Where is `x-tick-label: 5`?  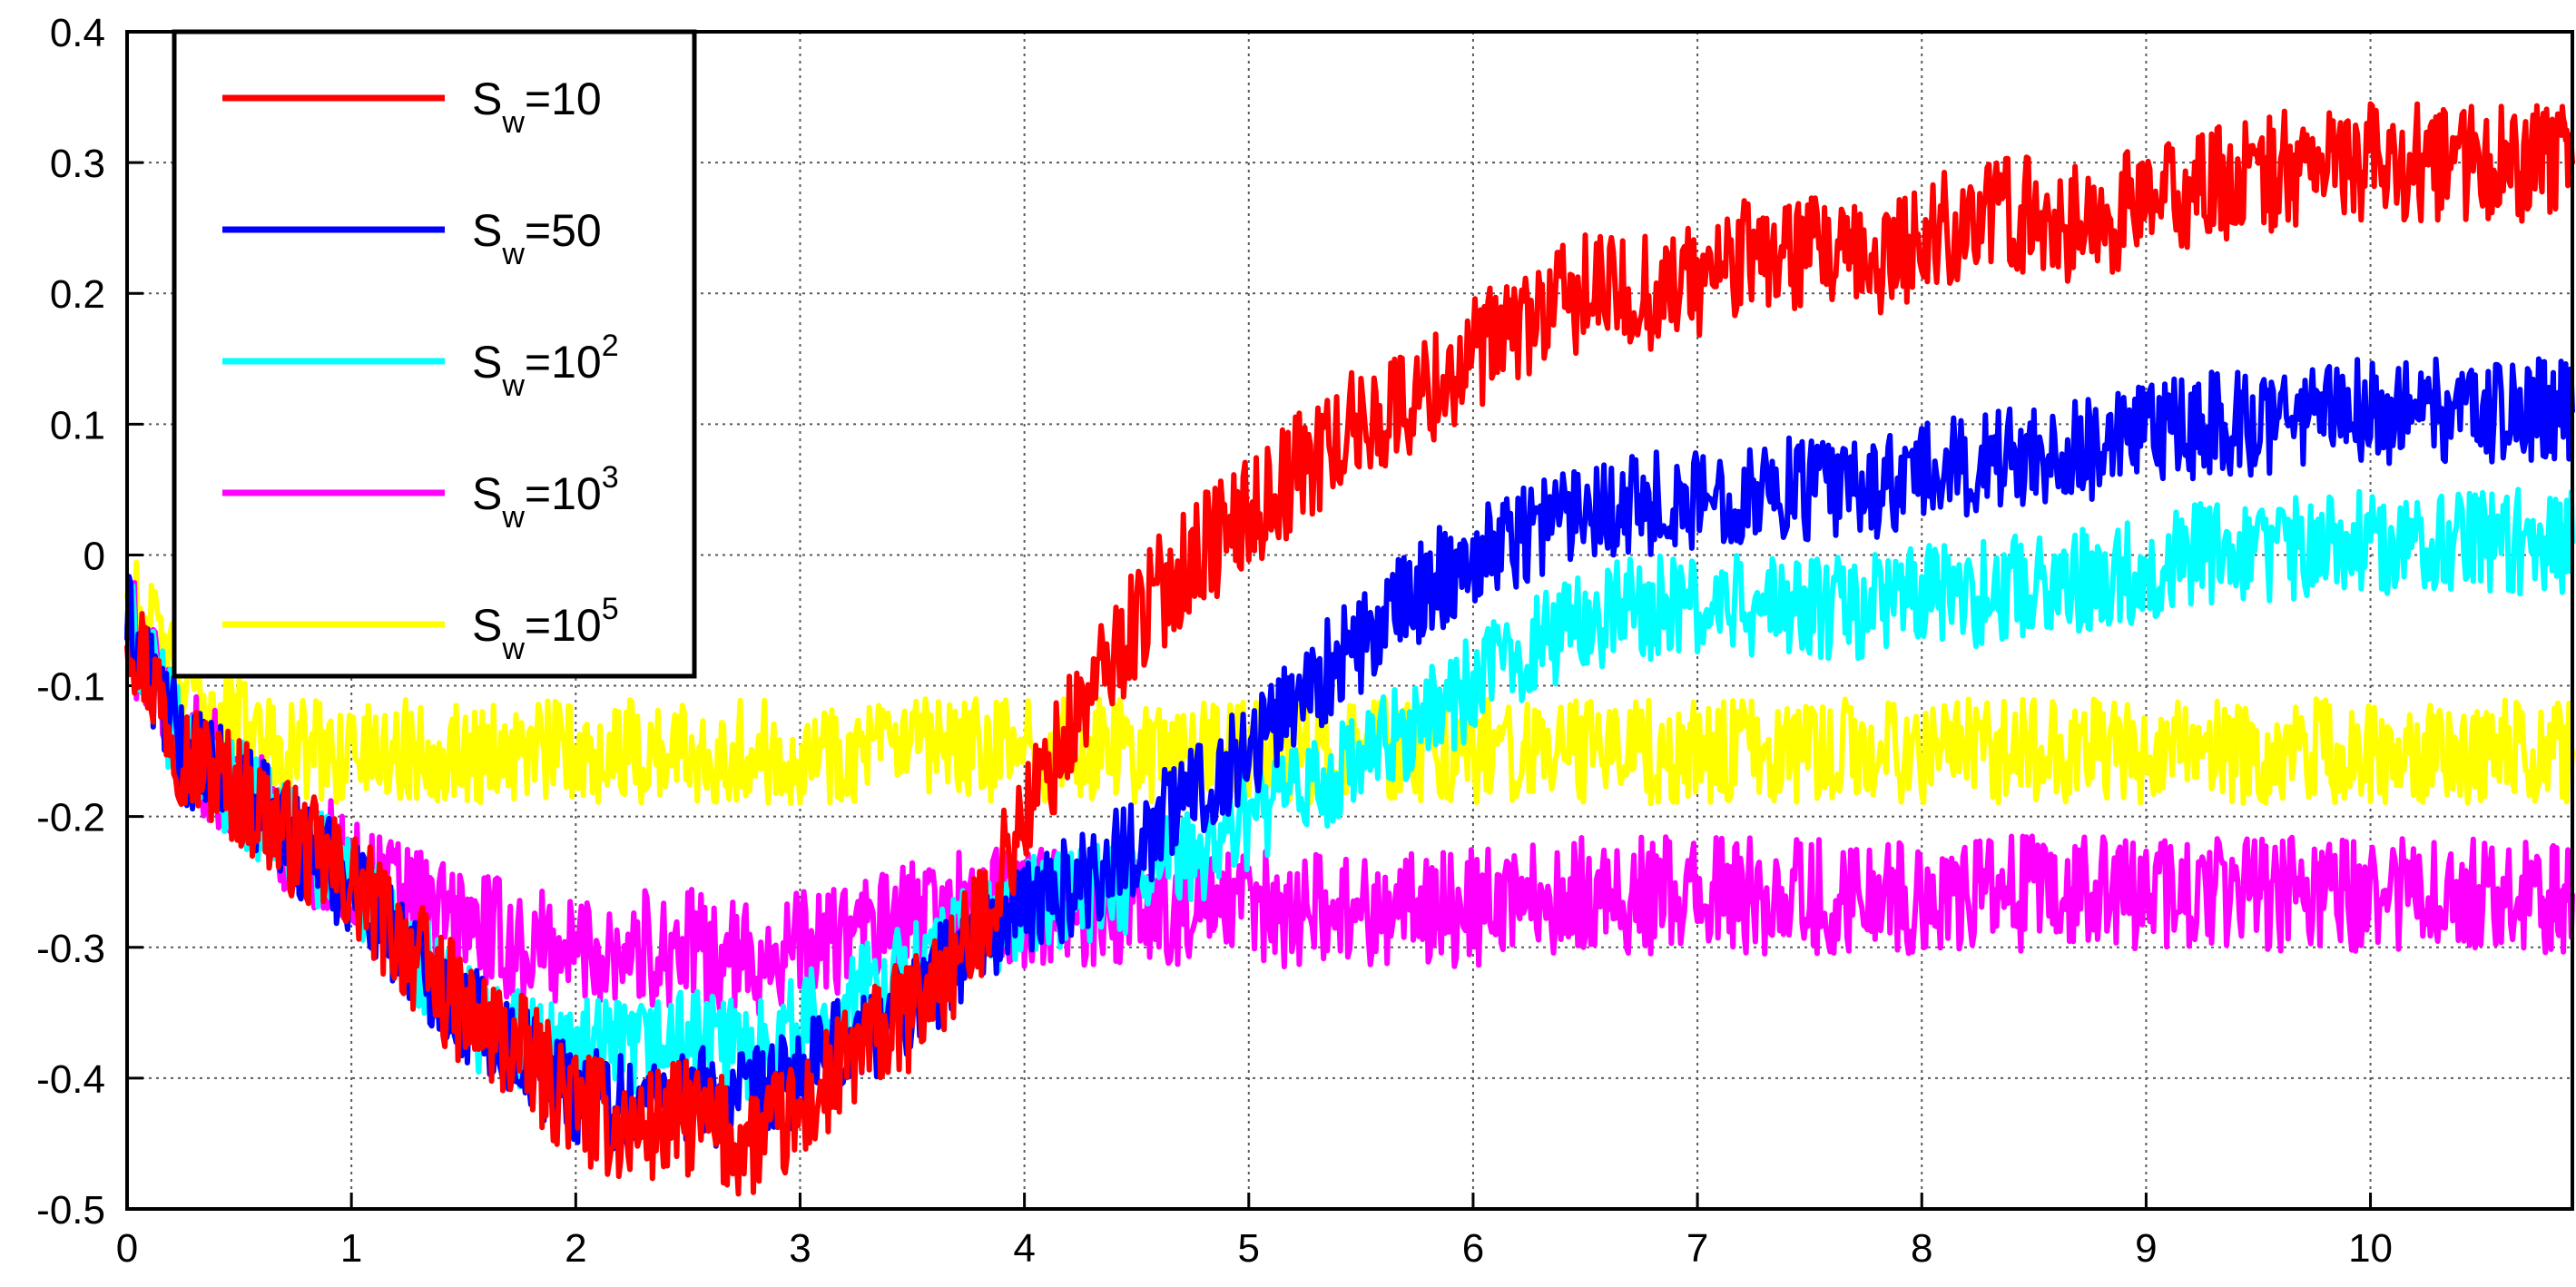
x-tick-label: 5 is located at coordinates (1249, 1248).